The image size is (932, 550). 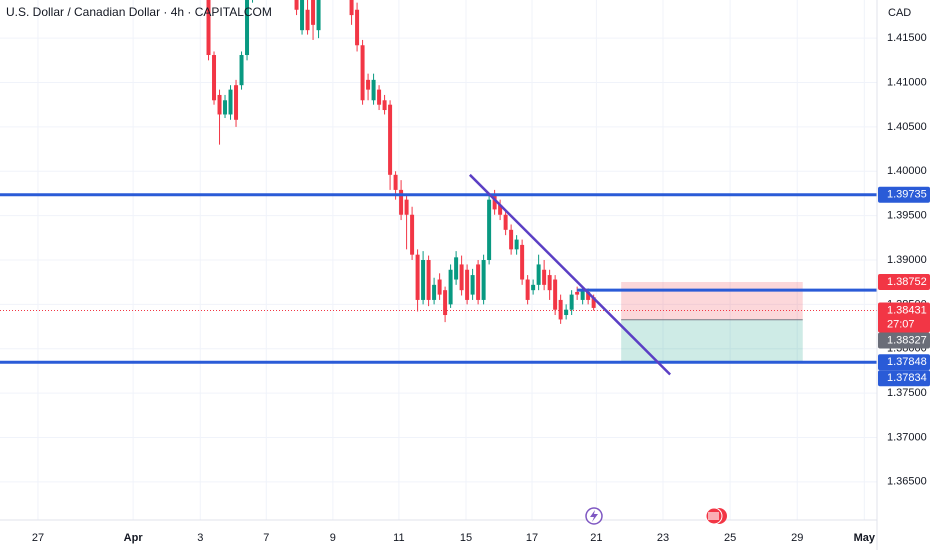 What do you see at coordinates (266, 538) in the screenshot?
I see `x-tick-label: 7` at bounding box center [266, 538].